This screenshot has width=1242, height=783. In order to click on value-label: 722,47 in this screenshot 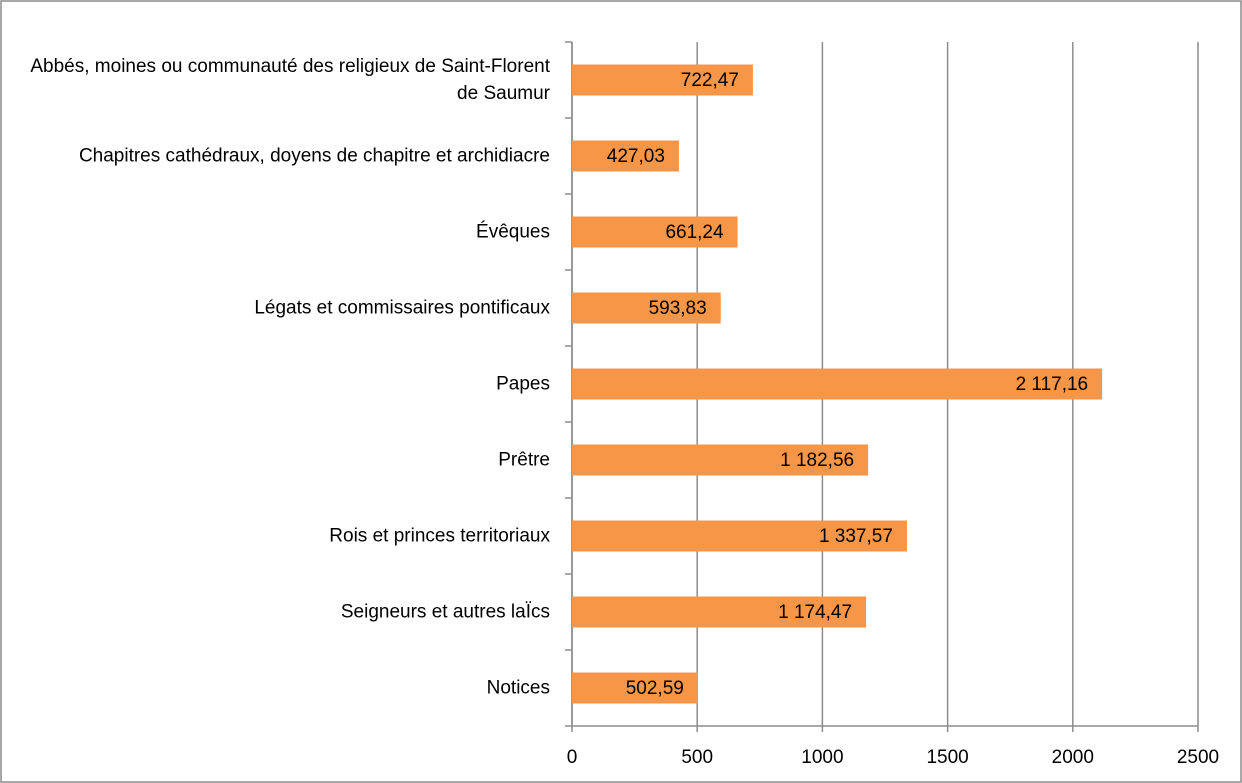, I will do `click(710, 80)`.